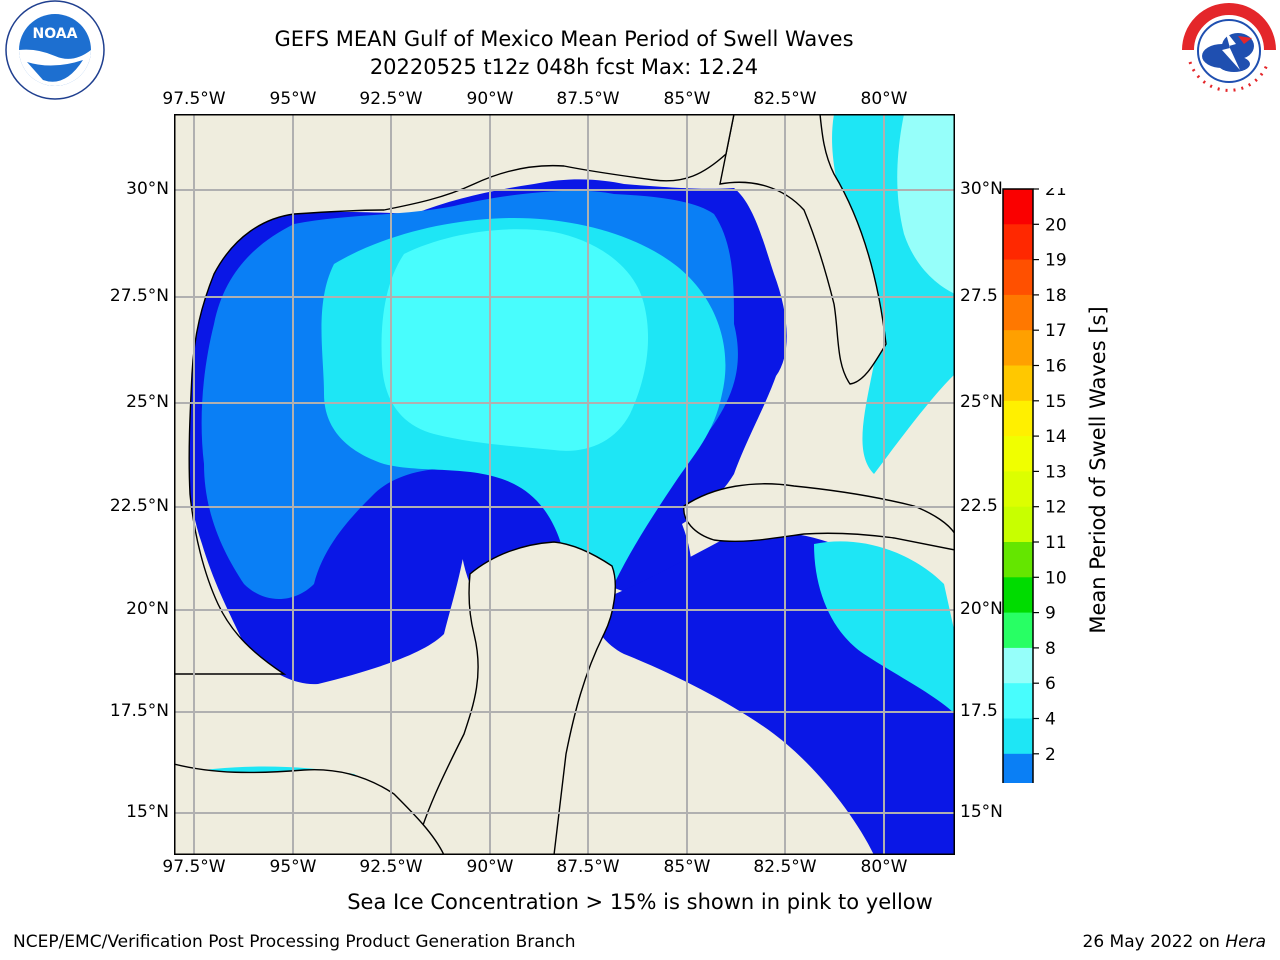 This screenshot has width=1280, height=960. I want to click on colorbar-tick-label: 2, so click(1050, 755).